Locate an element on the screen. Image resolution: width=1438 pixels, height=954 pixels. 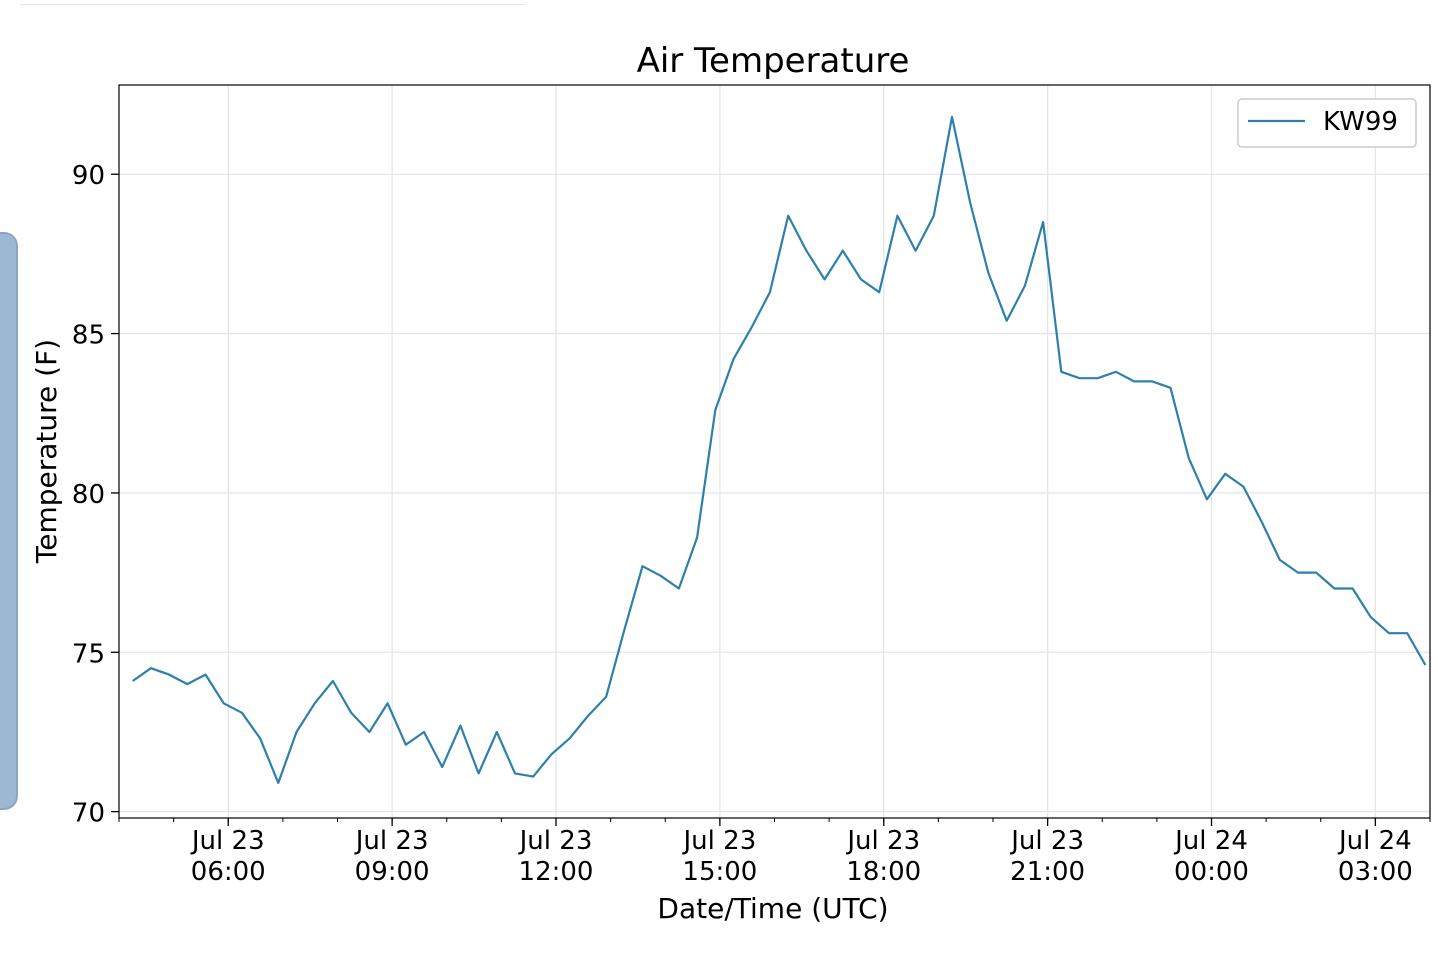
legend-box is located at coordinates (1327, 123).